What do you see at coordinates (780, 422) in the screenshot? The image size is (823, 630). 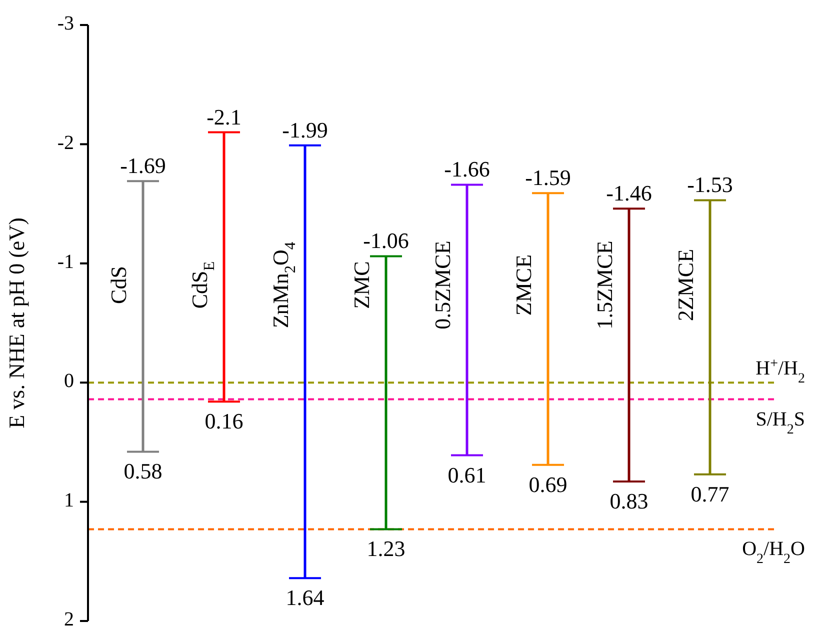 I see `ref-line-label: S/H$_{2}$S` at bounding box center [780, 422].